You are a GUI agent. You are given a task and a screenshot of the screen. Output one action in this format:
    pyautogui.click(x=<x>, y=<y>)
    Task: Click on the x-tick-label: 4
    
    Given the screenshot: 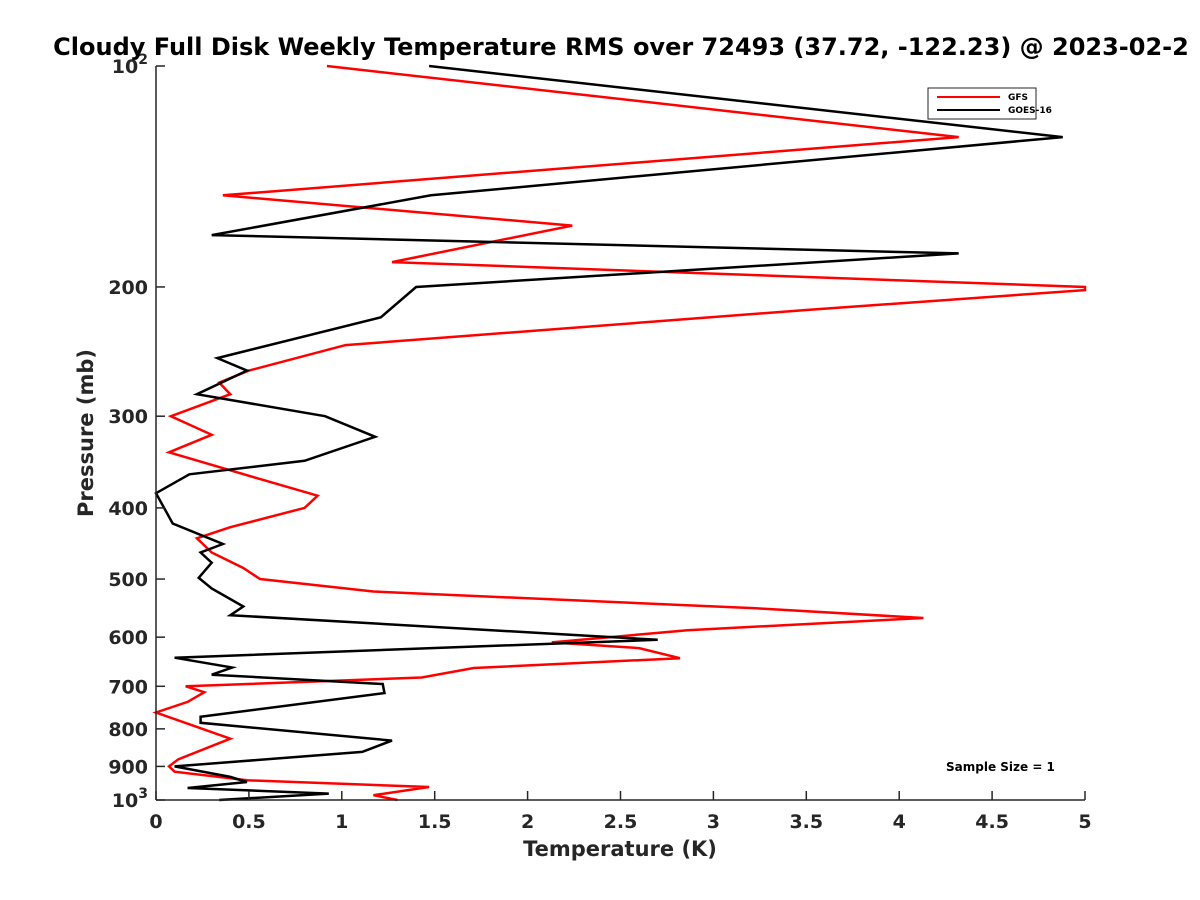 What is the action you would take?
    pyautogui.click(x=899, y=822)
    